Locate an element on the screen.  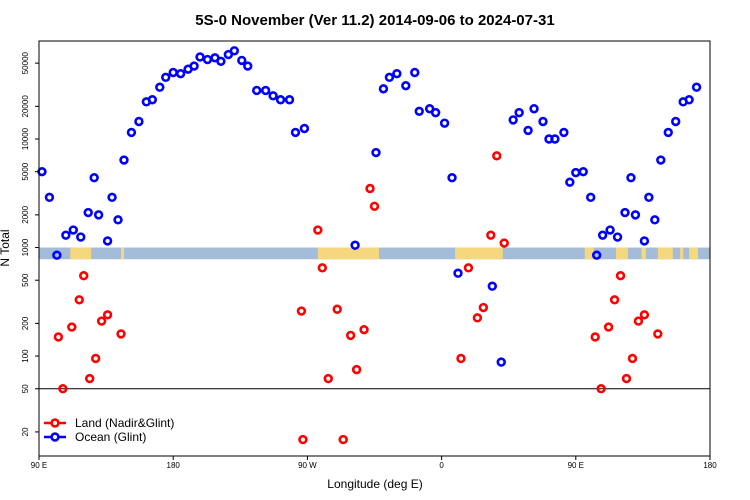
y-tick-label: 50 is located at coordinates (25, 388).